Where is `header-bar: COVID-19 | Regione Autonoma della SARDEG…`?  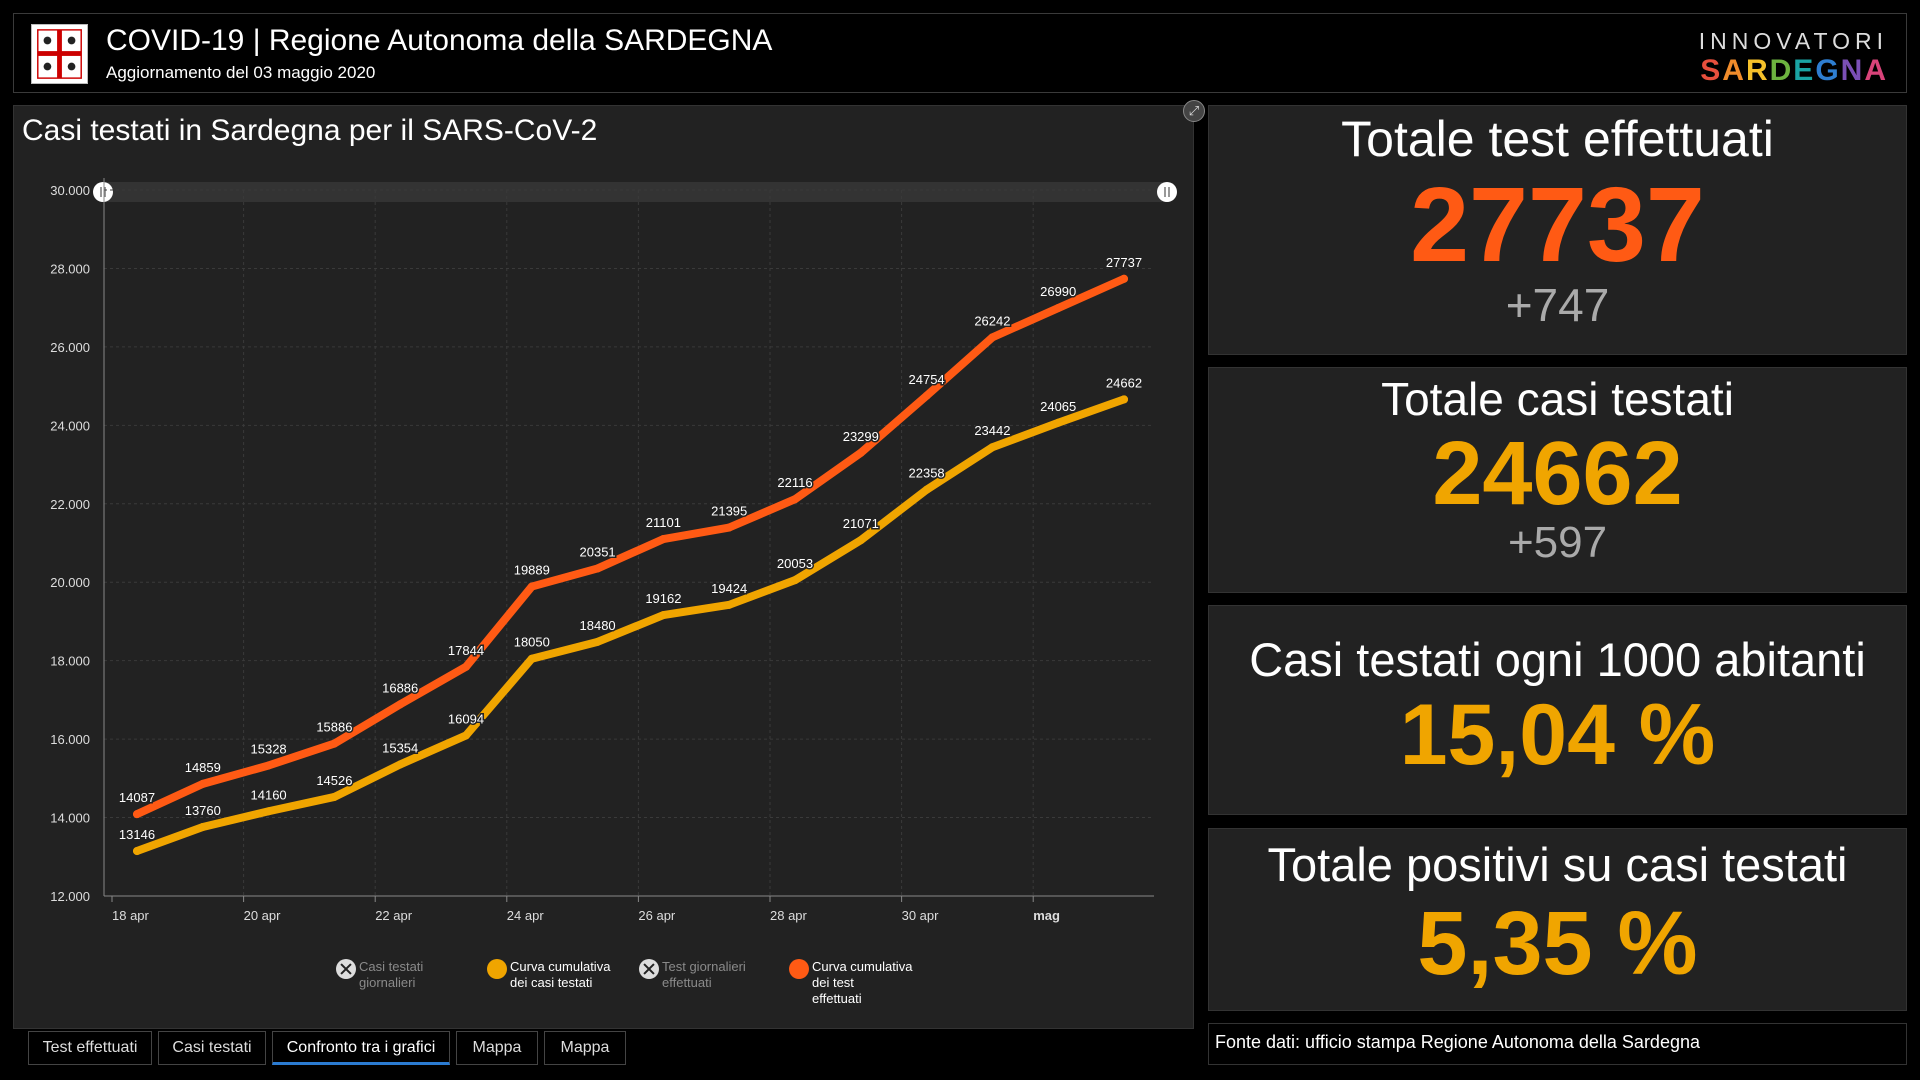
header-bar: COVID-19 | Regione Autonoma della SARDEG… is located at coordinates (960, 53).